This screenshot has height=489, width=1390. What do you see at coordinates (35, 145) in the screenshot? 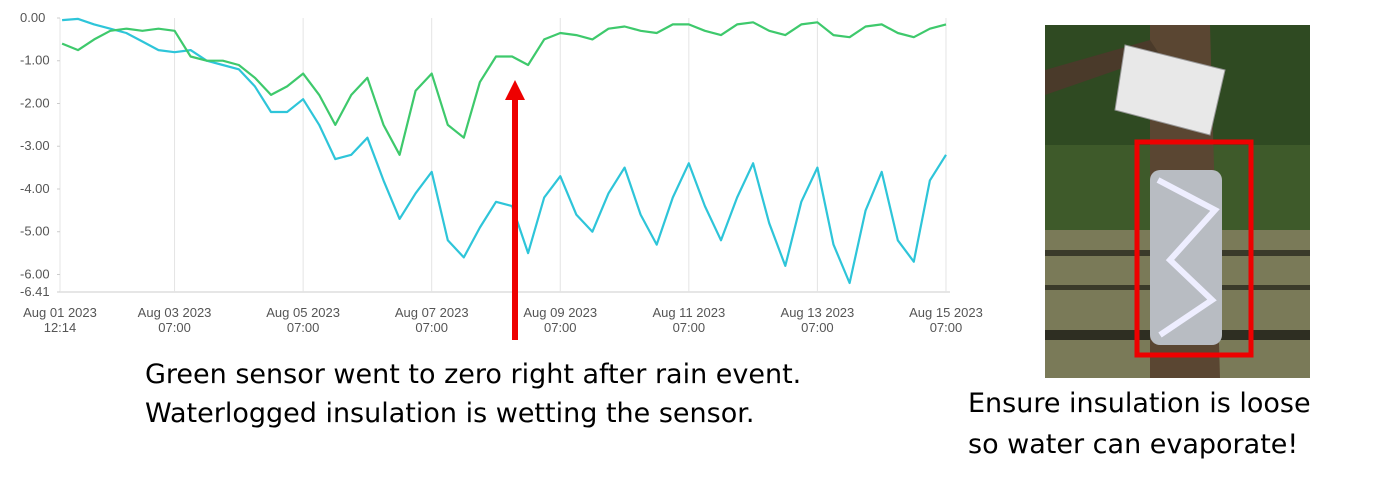
I see `y-tick-label: -3.00` at bounding box center [35, 145].